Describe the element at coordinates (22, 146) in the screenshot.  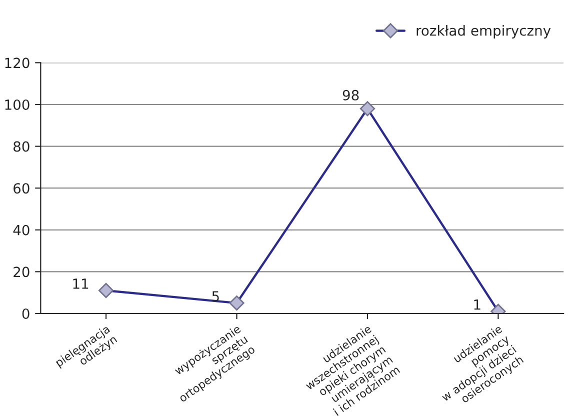
I see `y-tick-label: 80` at that location.